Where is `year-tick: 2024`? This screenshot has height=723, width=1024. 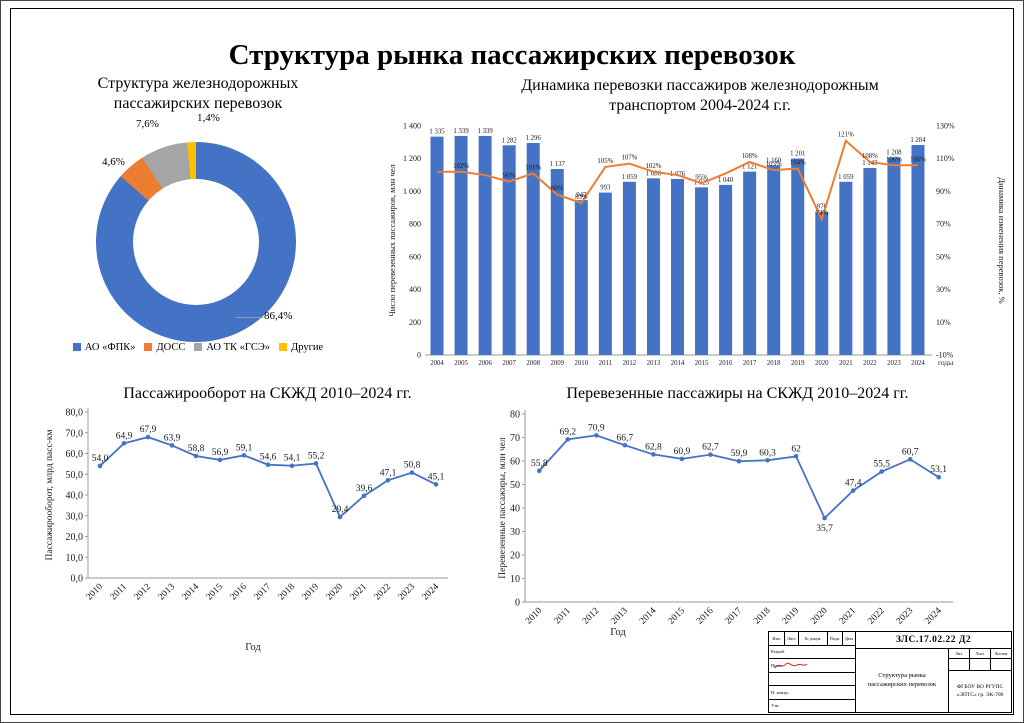
year-tick: 2024 is located at coordinates (933, 616).